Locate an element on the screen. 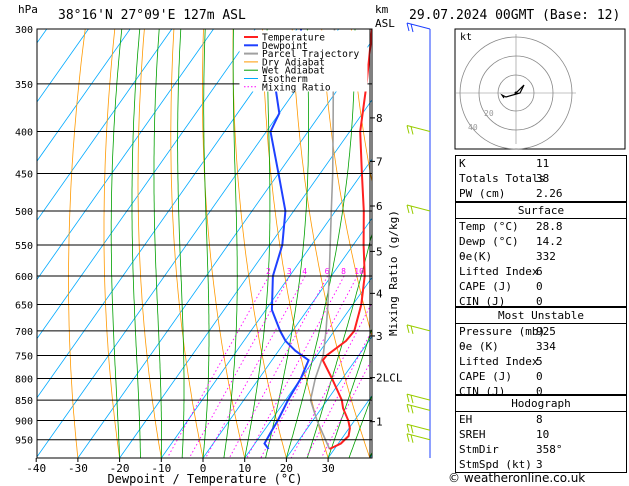 This screenshot has width=629, height=486. legend-bg is located at coordinates (303, 61).